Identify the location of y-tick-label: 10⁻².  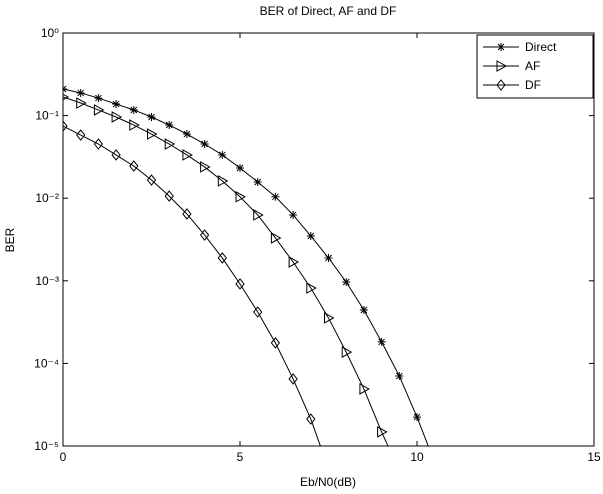
(47, 198).